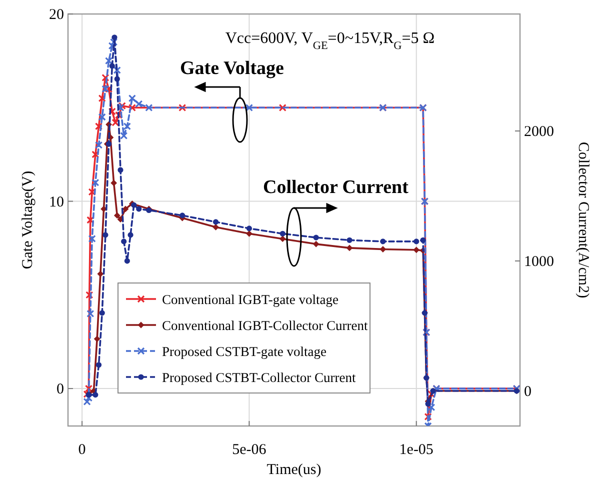 The image size is (595, 484). Describe the element at coordinates (539, 262) in the screenshot. I see `y2-tick-label: 1000` at that location.